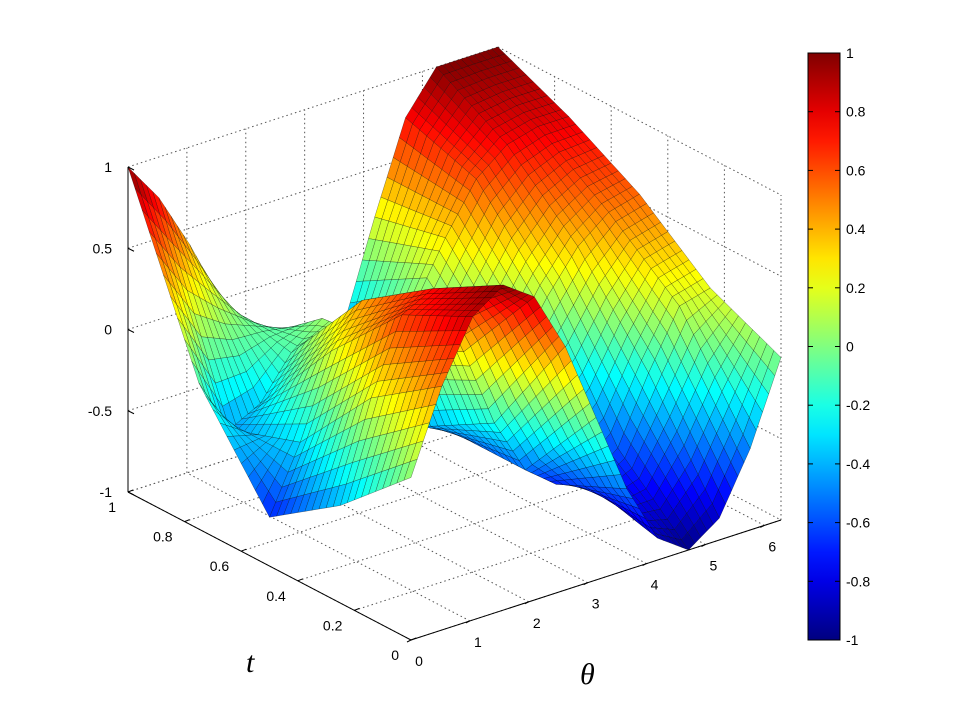 Image resolution: width=960 pixels, height=721 pixels. I want to click on y-tick-label: 0.4, so click(276, 596).